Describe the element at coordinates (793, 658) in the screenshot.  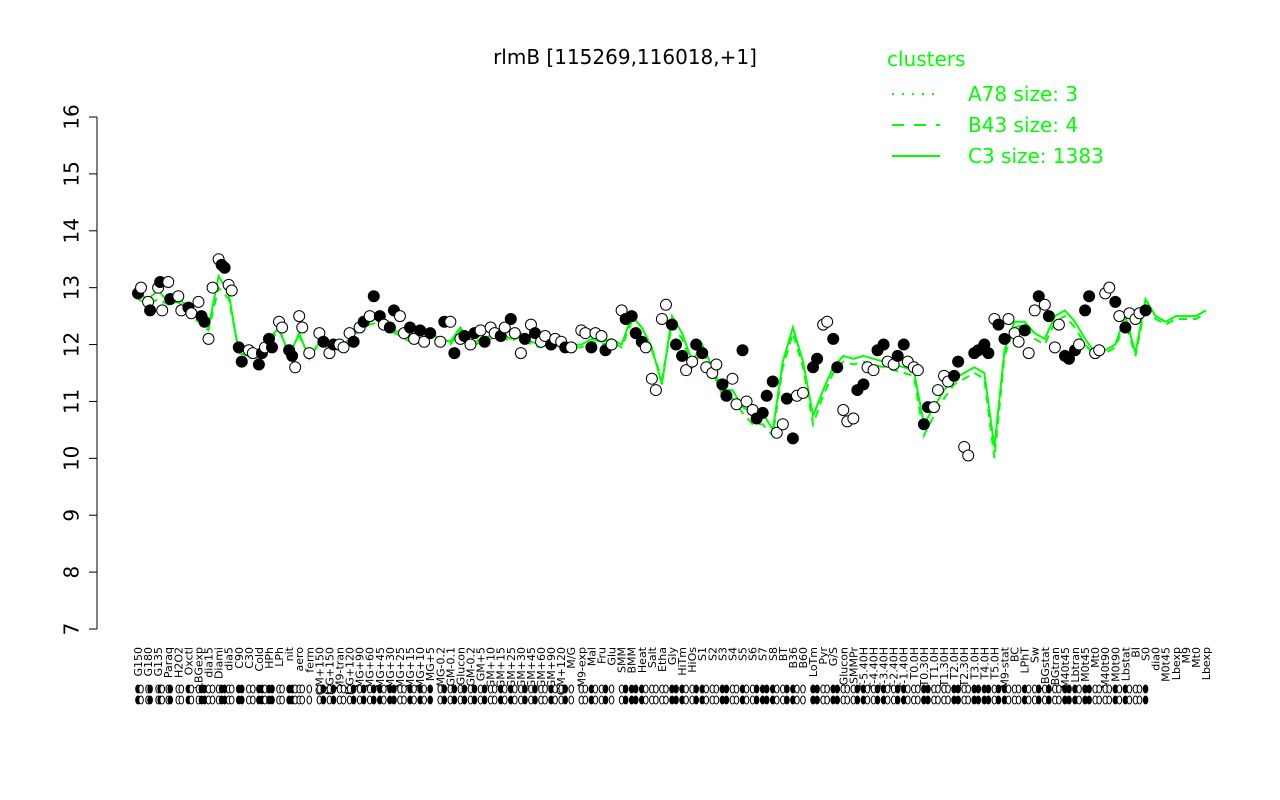
I see `x-tick-label: B36` at that location.